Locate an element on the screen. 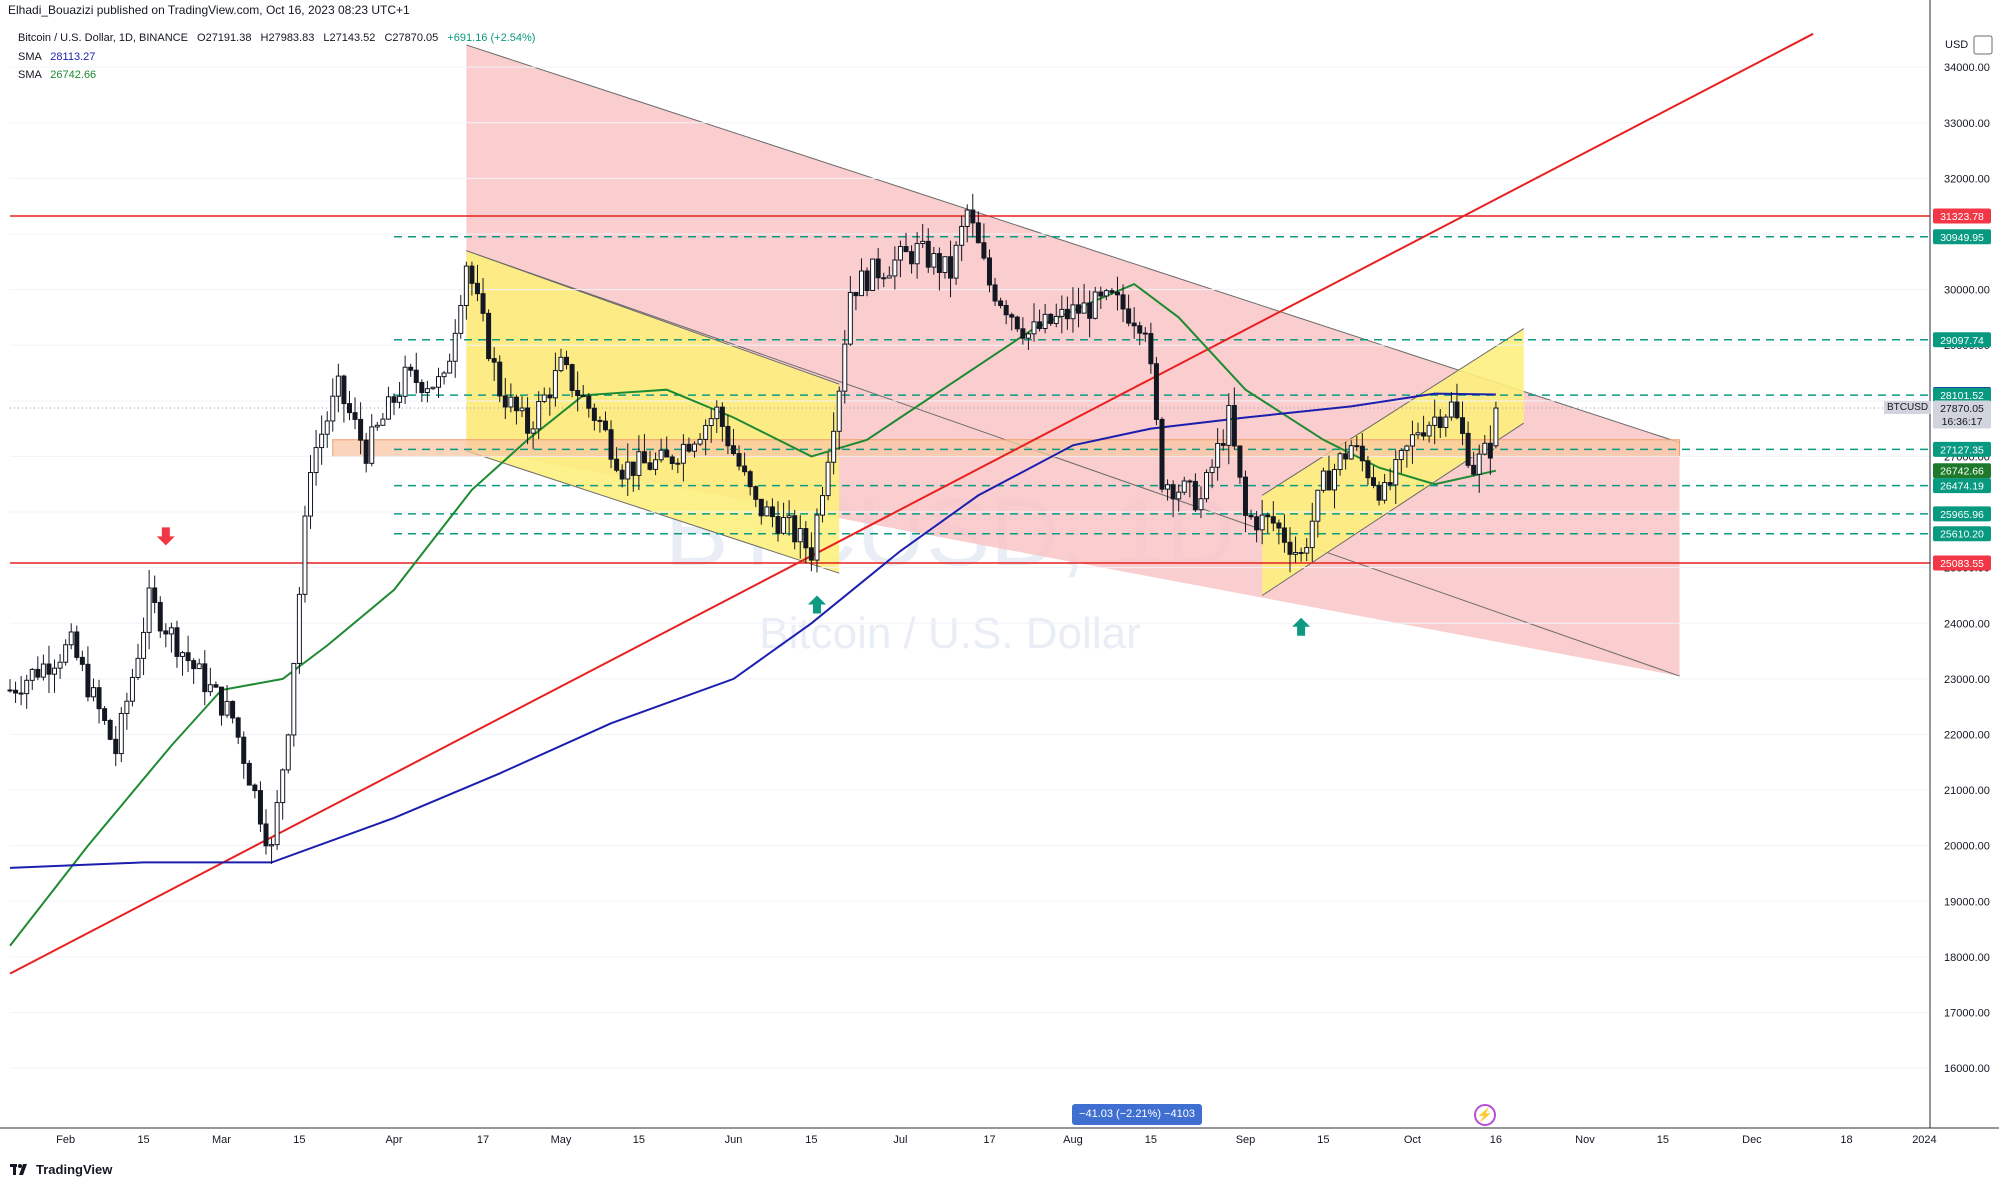 This screenshot has height=1189, width=1999. legend-symbol: Bitcoin / U.S. Dollar, 1D, BINANCE is located at coordinates (103, 38).